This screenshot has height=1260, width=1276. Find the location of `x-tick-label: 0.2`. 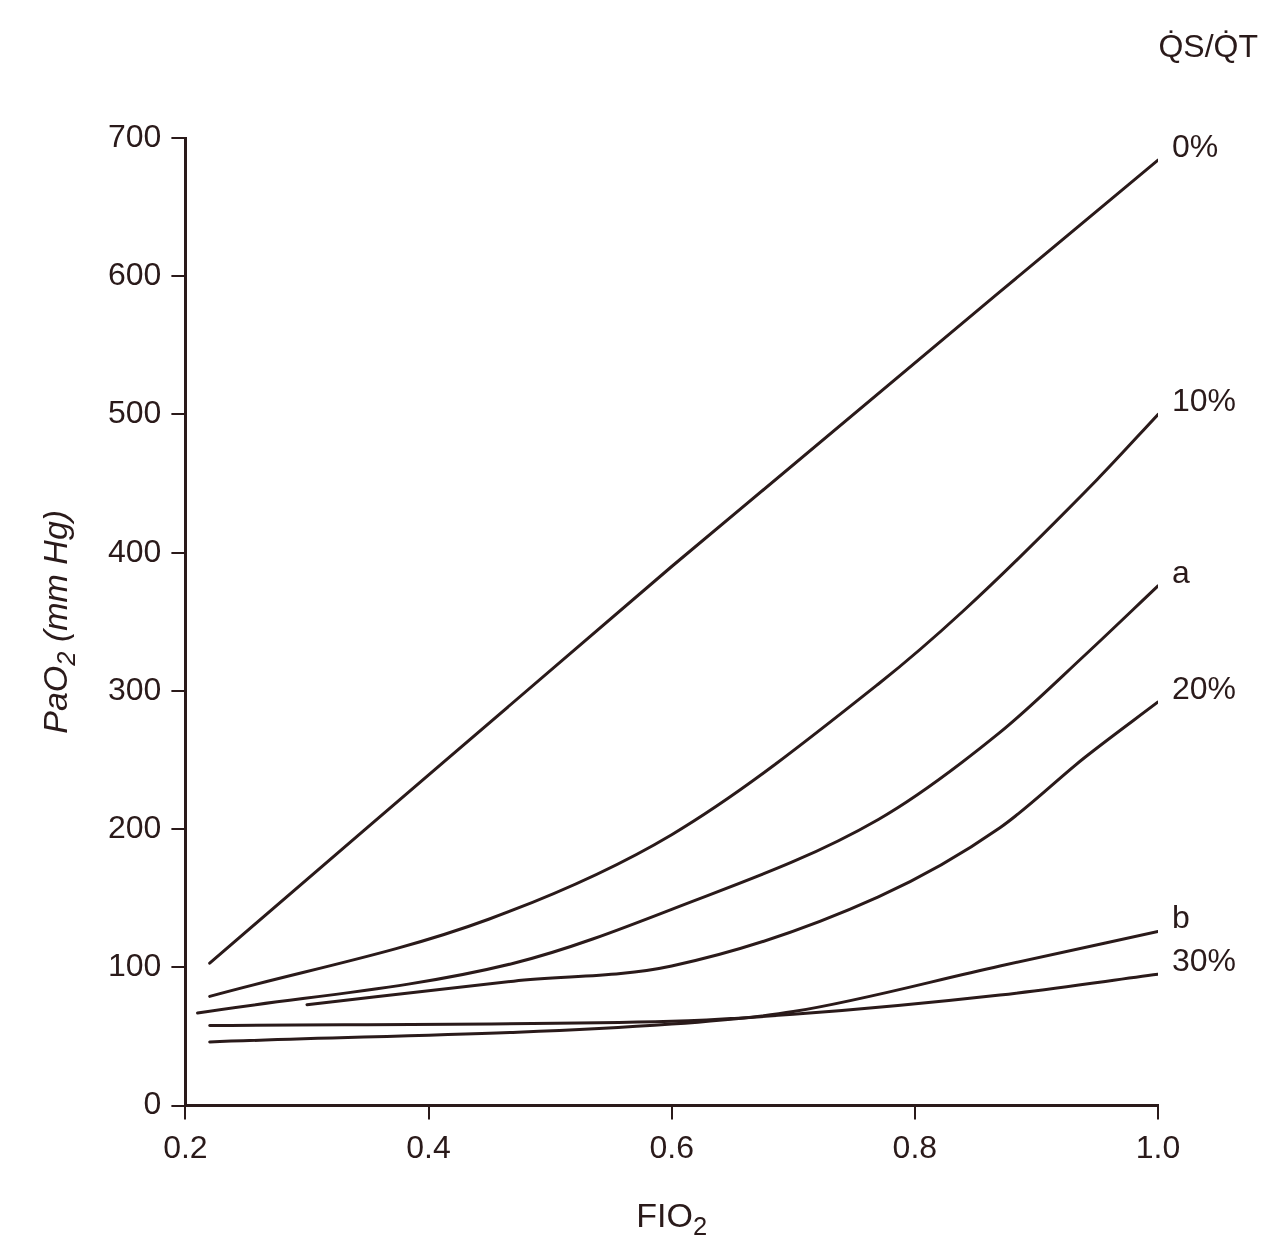

x-tick-label: 0.2 is located at coordinates (185, 1146).